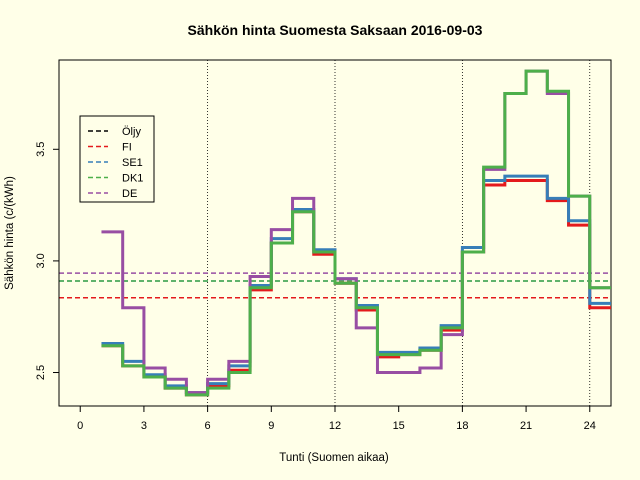 The height and width of the screenshot is (480, 640). Describe the element at coordinates (41, 149) in the screenshot. I see `y-tick-label-3.5: 3.5` at that location.